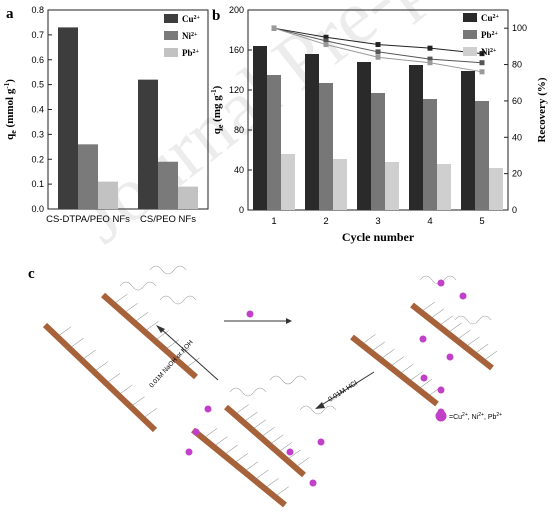 This screenshot has width=554, height=521. Describe the element at coordinates (343, 392) in the screenshot. I see `acid-label: 0.01M HCl` at that location.